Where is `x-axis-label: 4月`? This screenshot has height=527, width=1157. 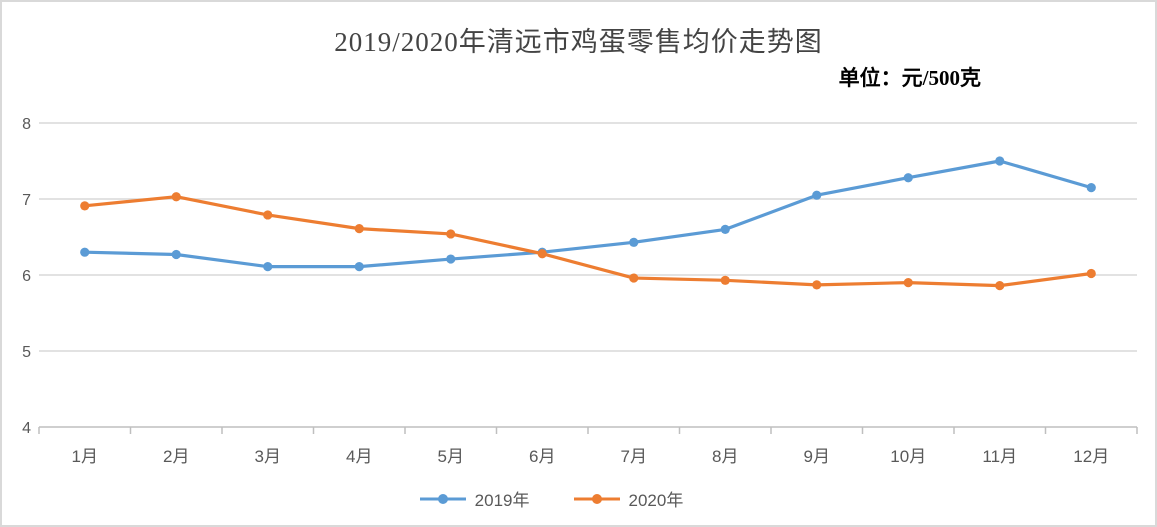 x-axis-label: 4月 is located at coordinates (359, 456).